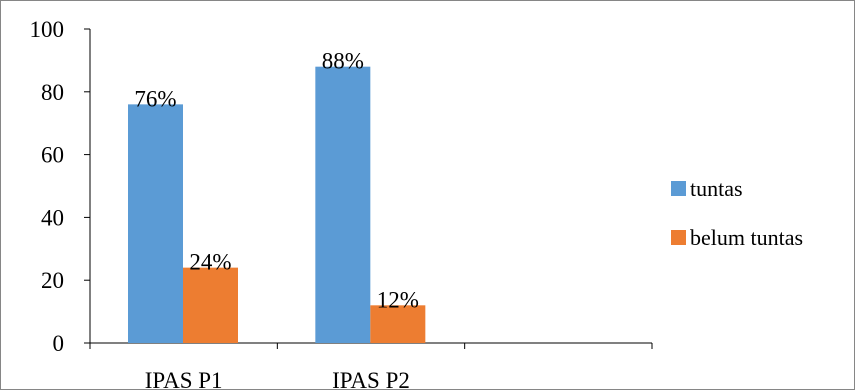 The image size is (858, 391). What do you see at coordinates (47, 29) in the screenshot?
I see `y-tick-label: 100` at bounding box center [47, 29].